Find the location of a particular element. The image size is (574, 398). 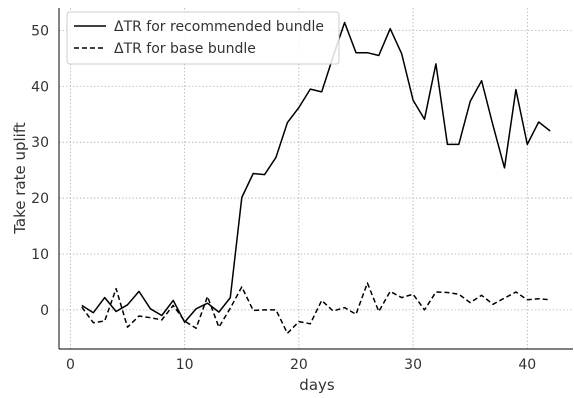

x-tick-label: 0 is located at coordinates (70, 365).